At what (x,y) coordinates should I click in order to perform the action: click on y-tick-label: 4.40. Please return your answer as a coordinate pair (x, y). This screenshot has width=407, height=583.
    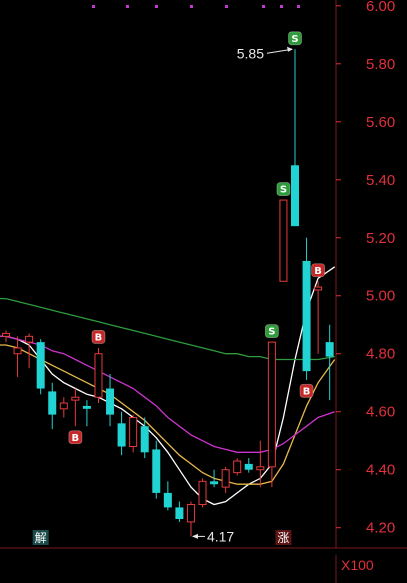
    Looking at the image, I should click on (380, 470).